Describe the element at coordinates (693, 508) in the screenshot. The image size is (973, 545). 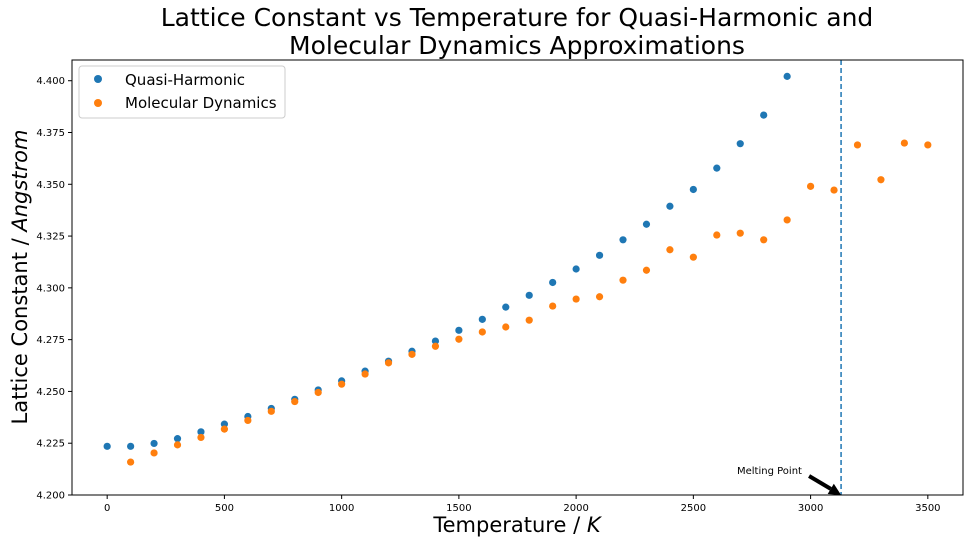
I see `x-tick-label: 2500` at that location.